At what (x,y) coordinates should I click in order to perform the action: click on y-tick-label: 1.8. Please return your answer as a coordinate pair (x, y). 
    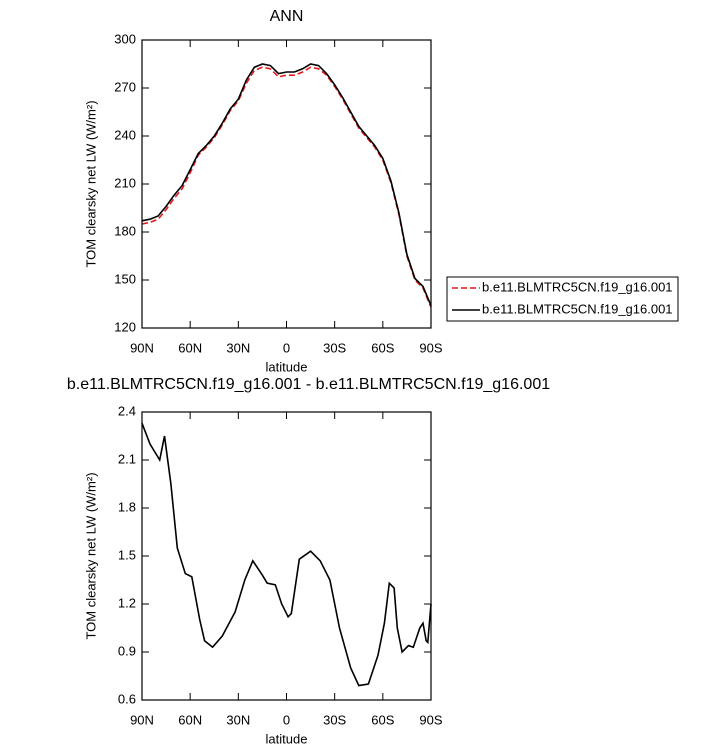
    Looking at the image, I should click on (127, 506).